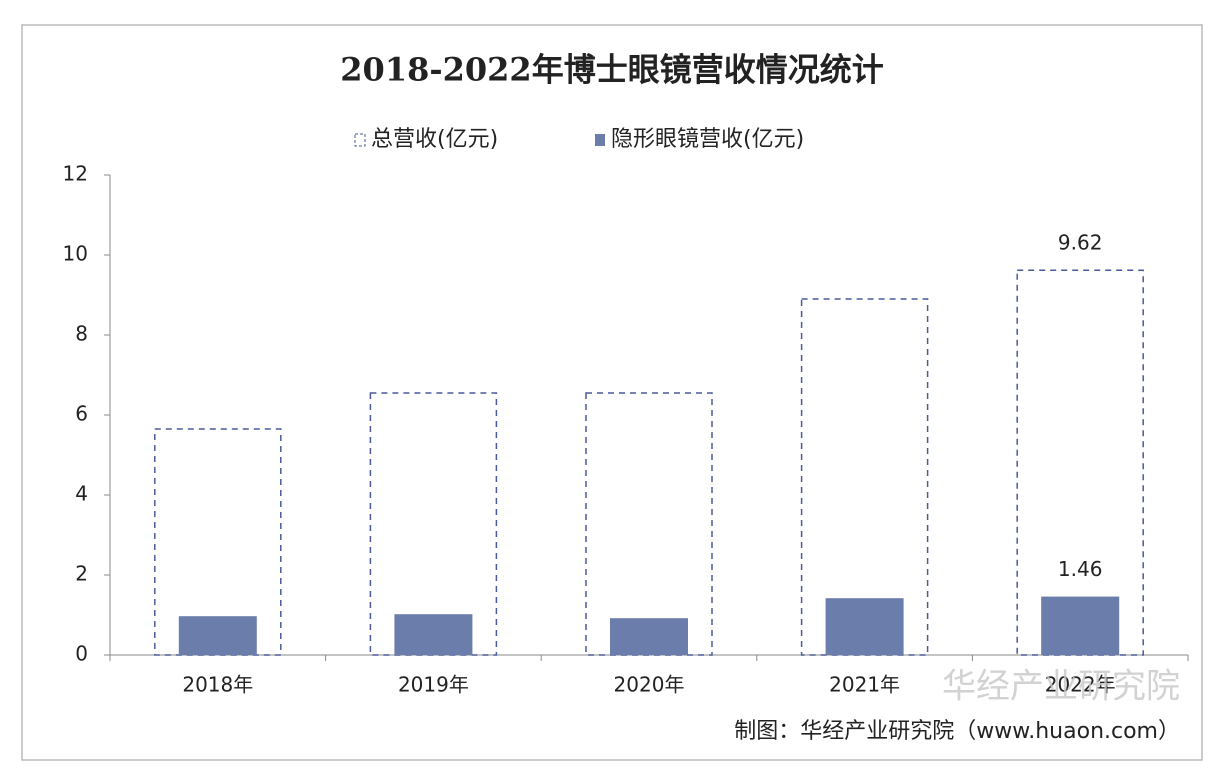 The width and height of the screenshot is (1224, 780). What do you see at coordinates (81, 654) in the screenshot?
I see `y-tick-label: 0` at bounding box center [81, 654].